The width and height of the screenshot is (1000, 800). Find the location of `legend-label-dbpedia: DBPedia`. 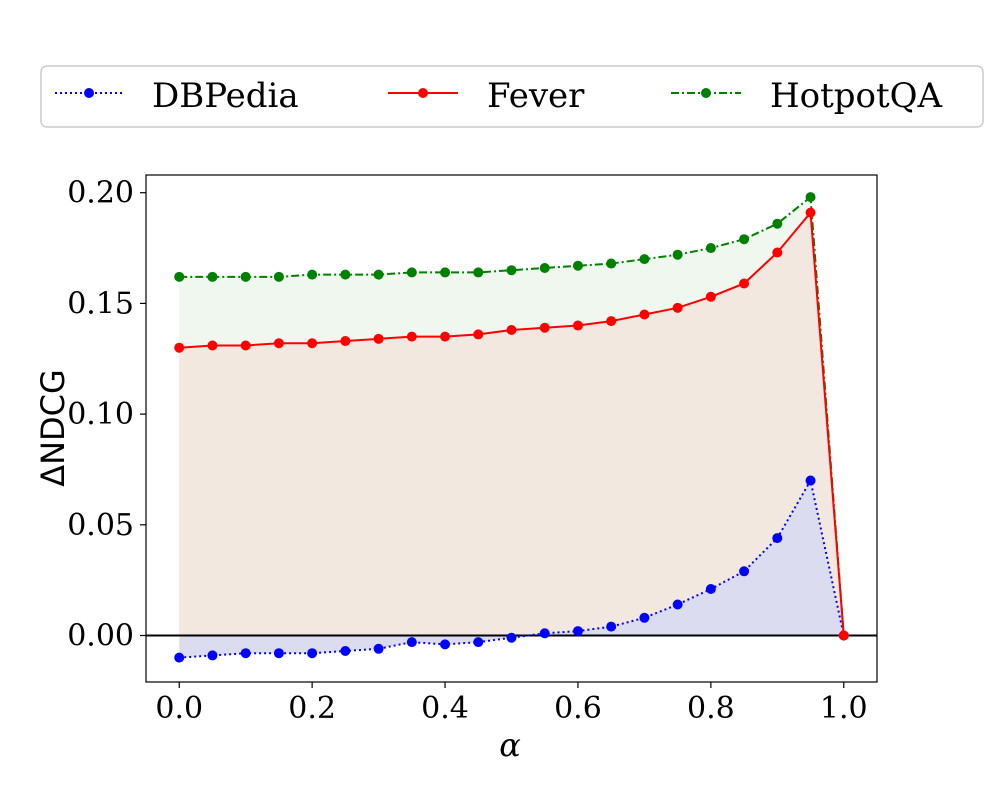

legend-label-dbpedia: DBPedia is located at coordinates (225, 96).